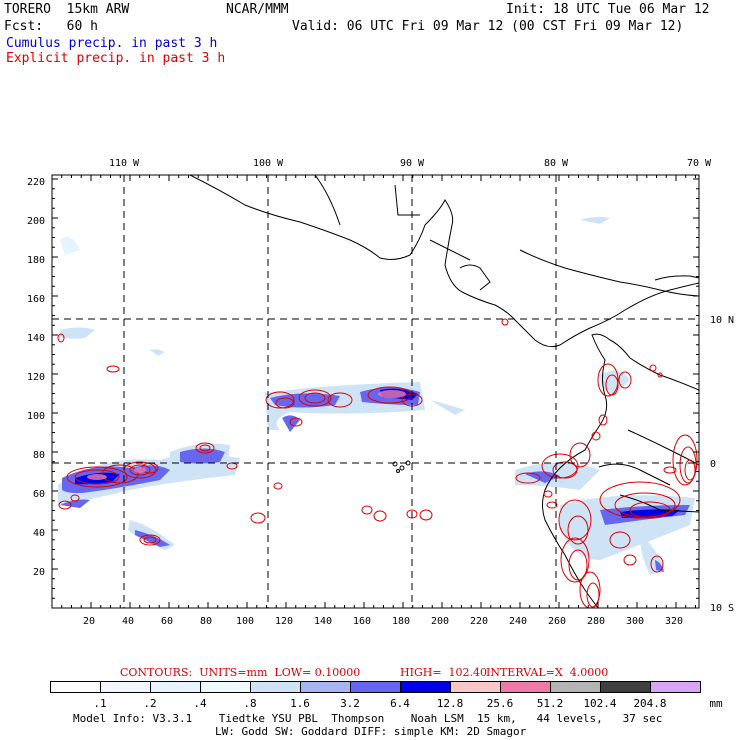 This screenshot has height=740, width=740. Describe the element at coordinates (36, 182) in the screenshot. I see `left-axis-label: 220` at that location.